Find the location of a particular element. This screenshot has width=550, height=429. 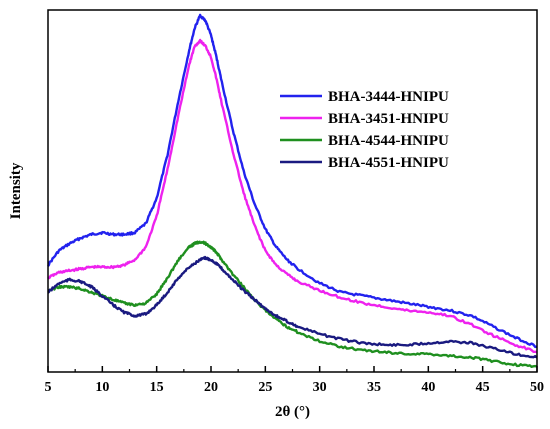

x-tick-label: 25 is located at coordinates (265, 387).